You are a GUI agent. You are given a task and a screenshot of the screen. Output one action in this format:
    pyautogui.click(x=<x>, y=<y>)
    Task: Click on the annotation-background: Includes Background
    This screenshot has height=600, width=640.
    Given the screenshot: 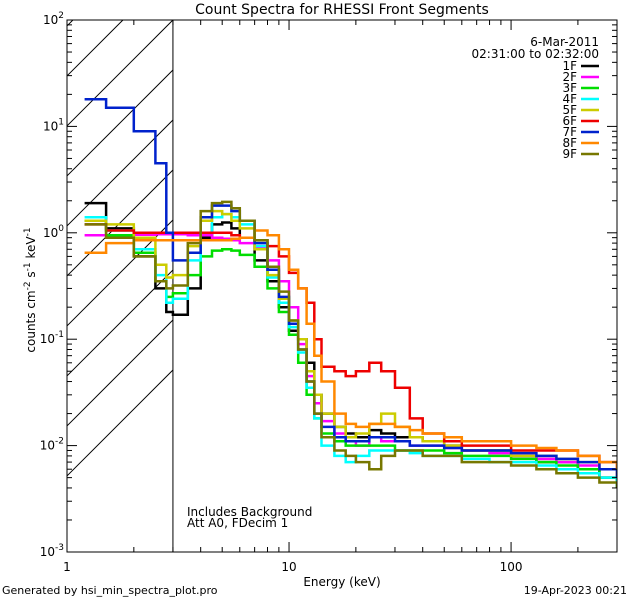 What is the action you would take?
    pyautogui.click(x=249, y=512)
    